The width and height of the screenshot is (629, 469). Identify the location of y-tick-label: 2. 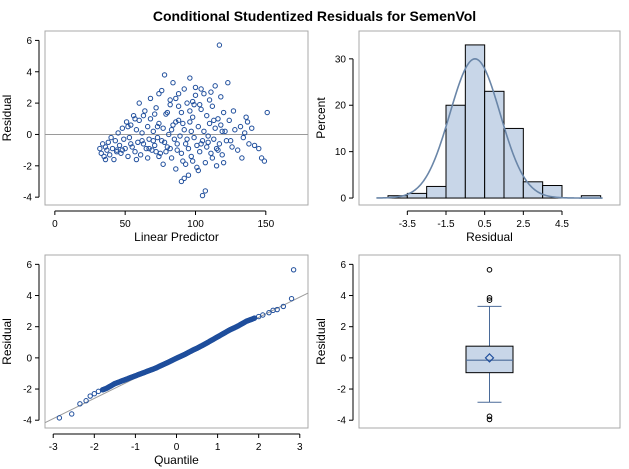
(343, 327).